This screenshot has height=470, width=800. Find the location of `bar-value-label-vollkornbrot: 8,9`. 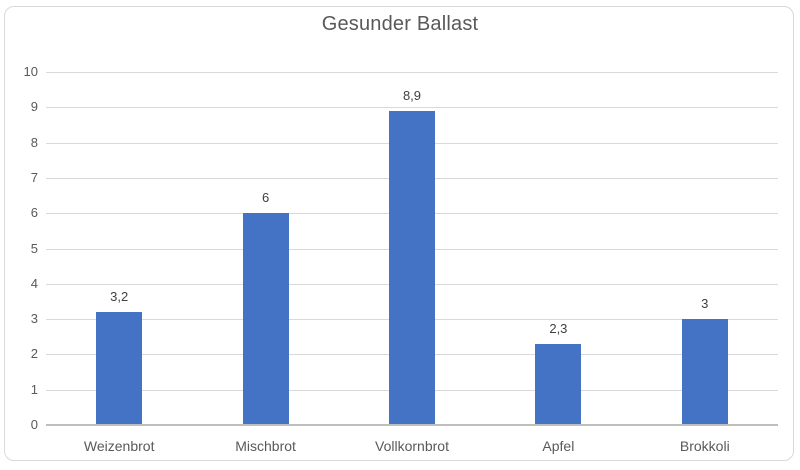

bar-value-label-vollkornbrot: 8,9 is located at coordinates (412, 95).